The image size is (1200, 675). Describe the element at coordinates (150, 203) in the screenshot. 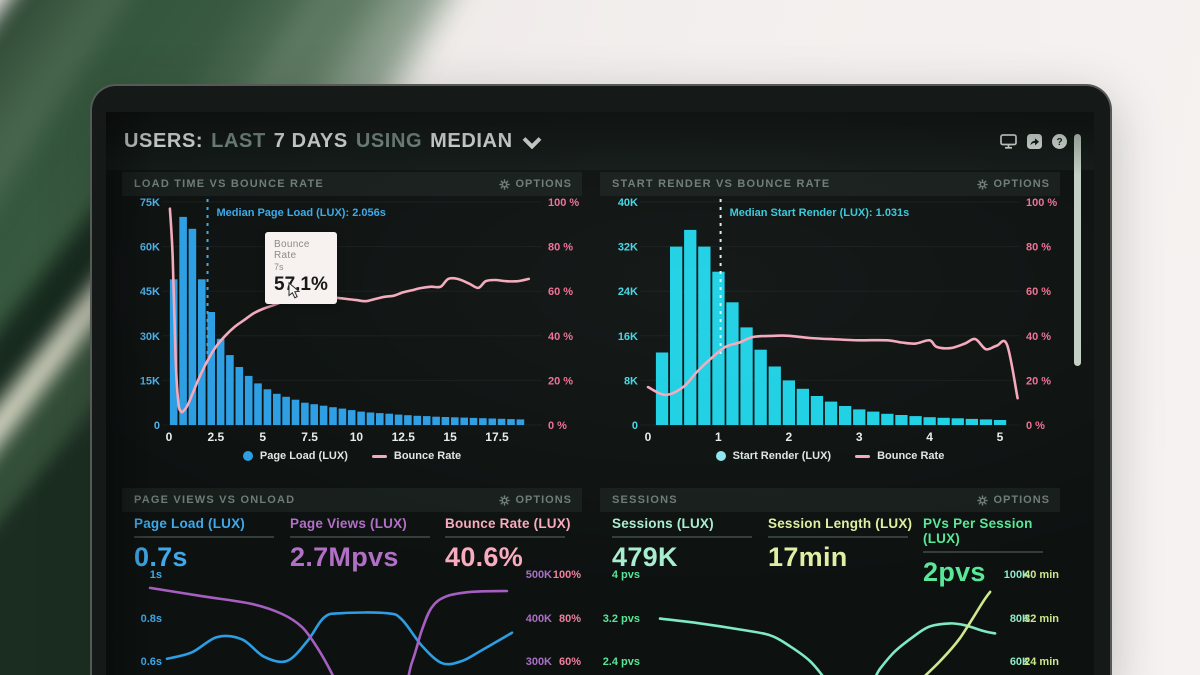

I see `y-axis-tick-label: 75K` at that location.